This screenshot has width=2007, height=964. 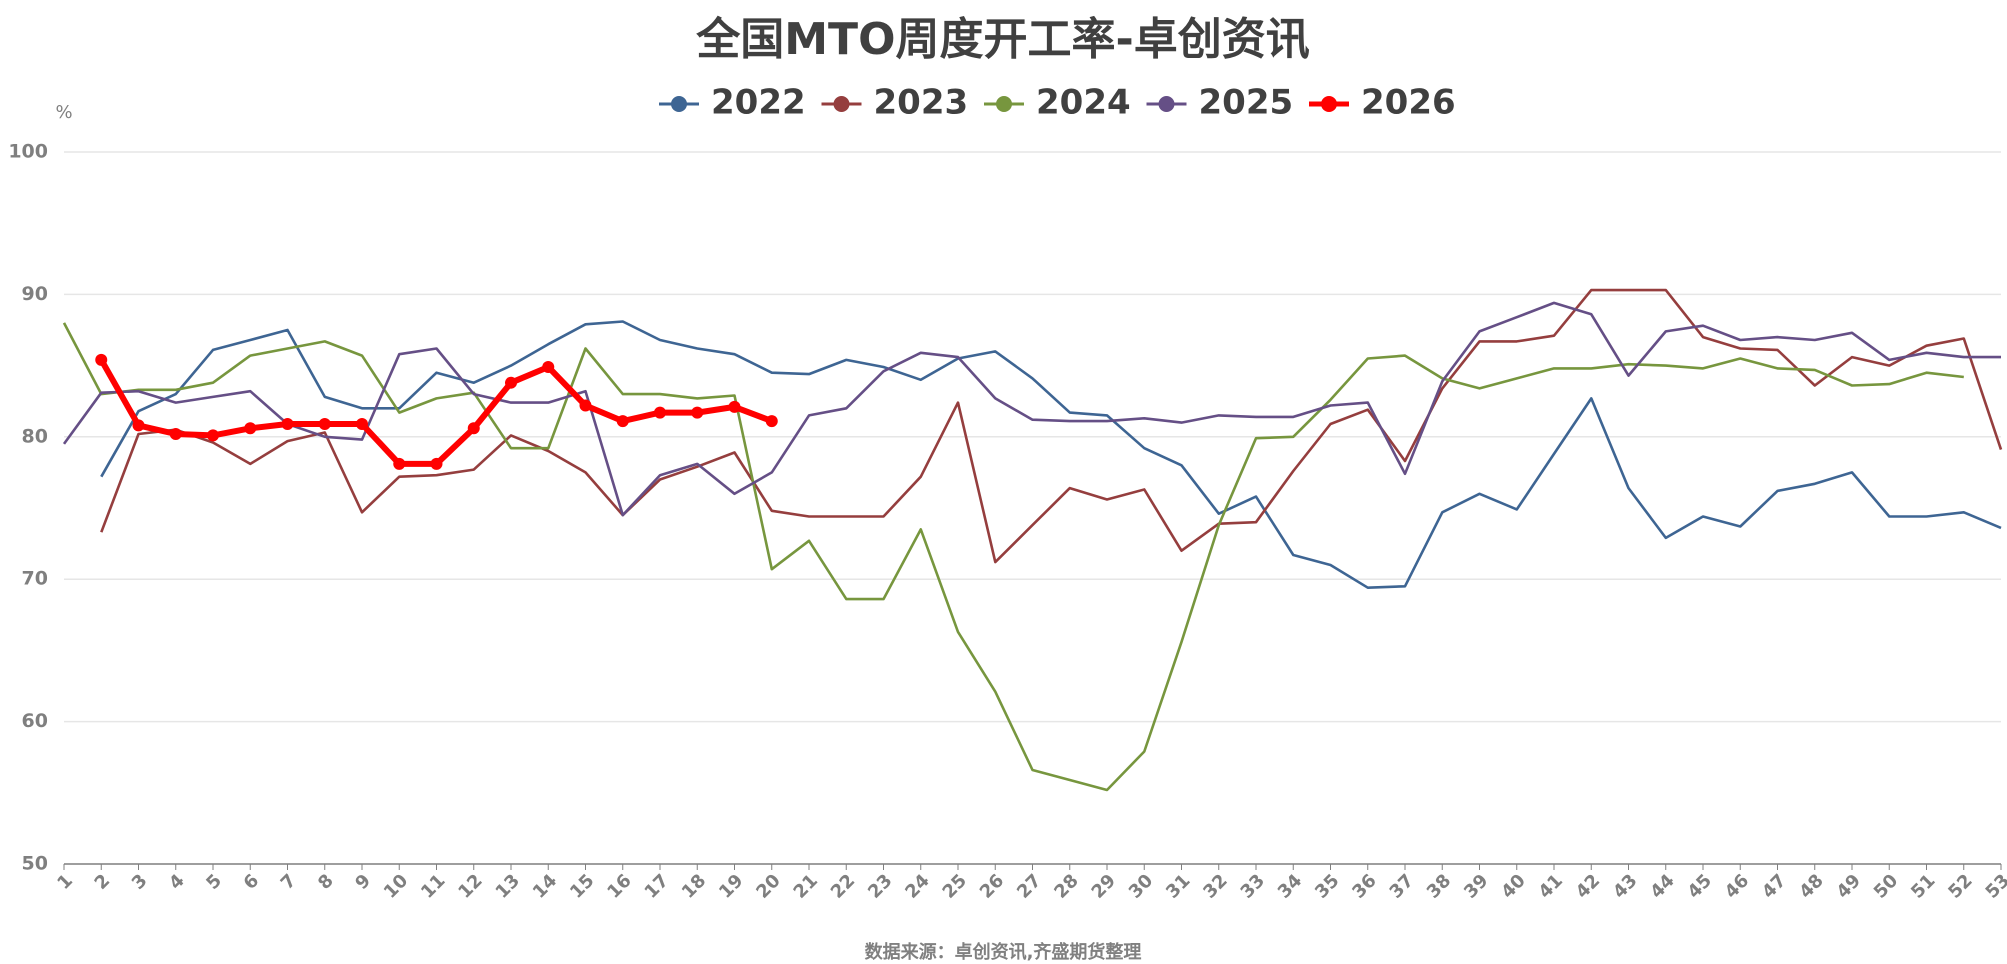 What do you see at coordinates (843, 886) in the screenshot?
I see `x-tick-label: 22` at bounding box center [843, 886].